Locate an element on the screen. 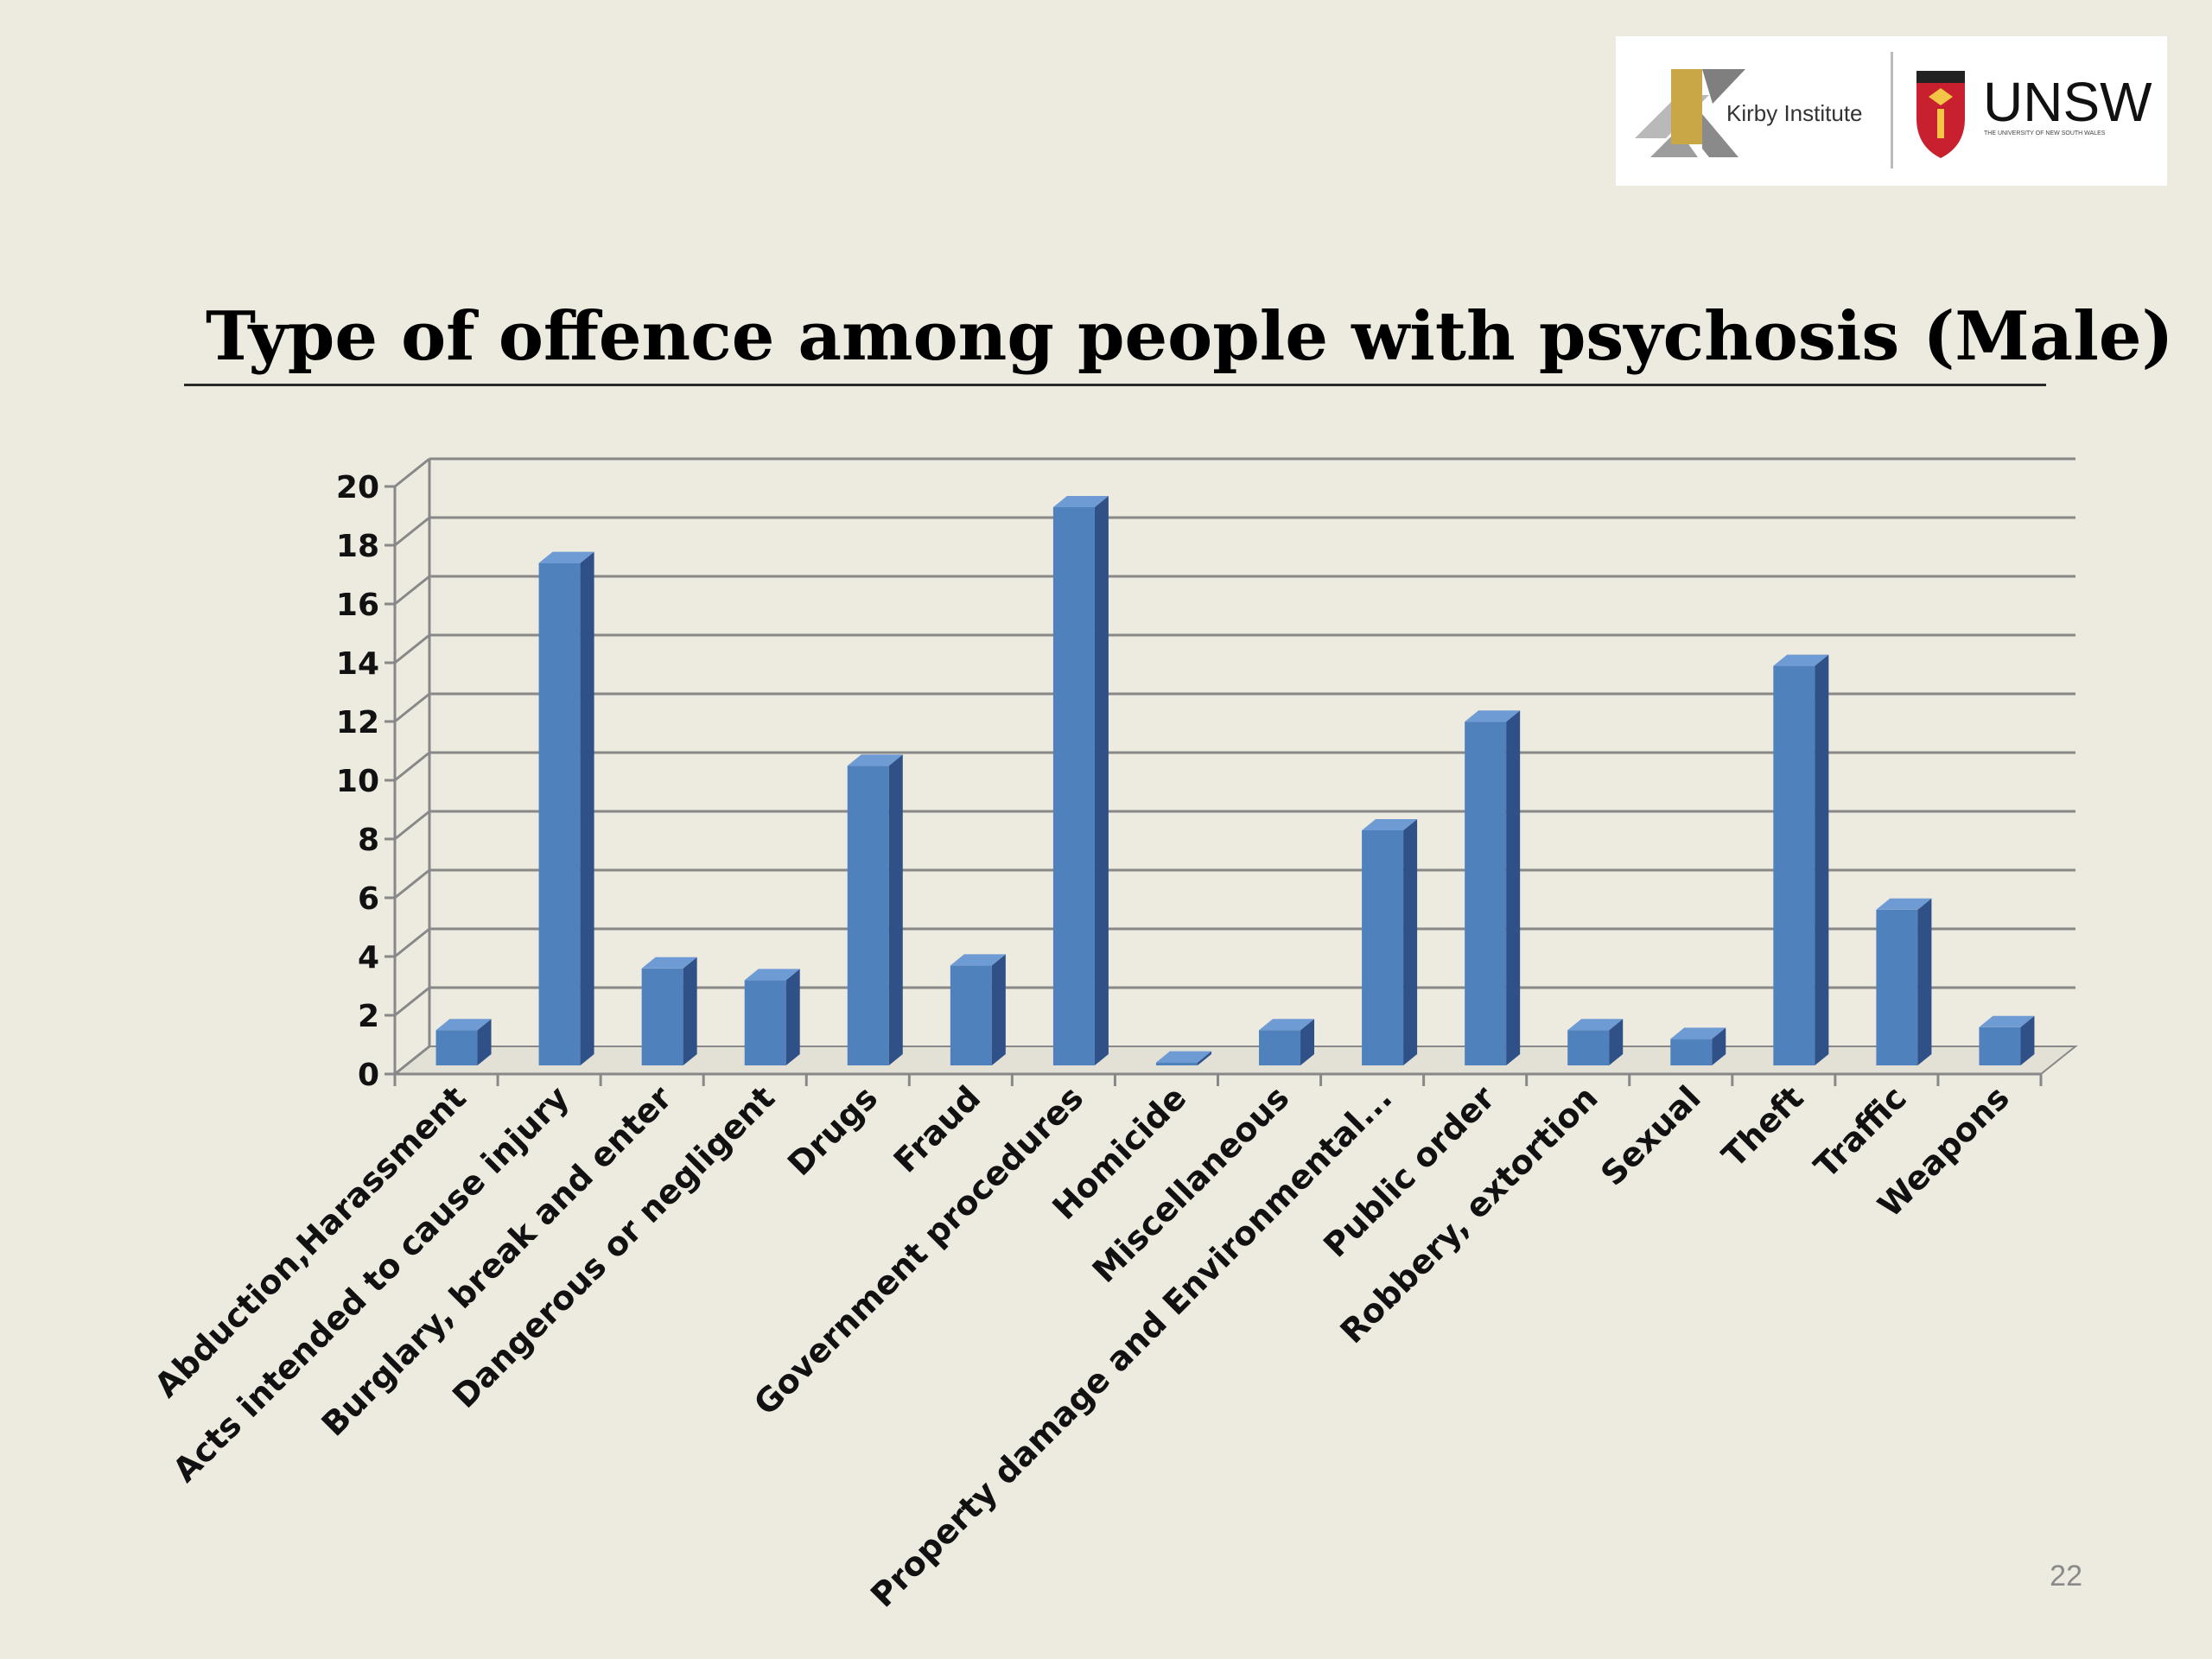 This screenshot has width=2212, height=1659. page-number: 22 is located at coordinates (2066, 1576).